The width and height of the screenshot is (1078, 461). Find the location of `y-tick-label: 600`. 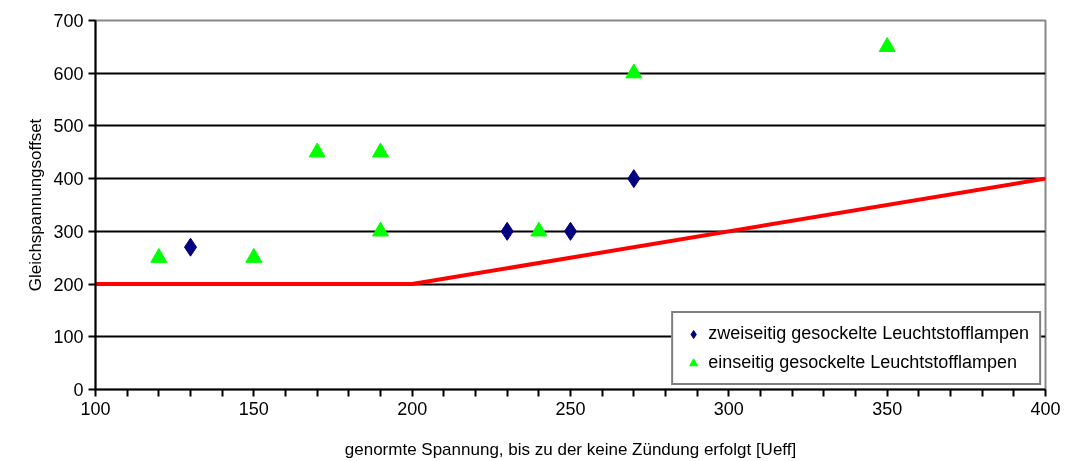

y-tick-label: 600 is located at coordinates (68, 73).